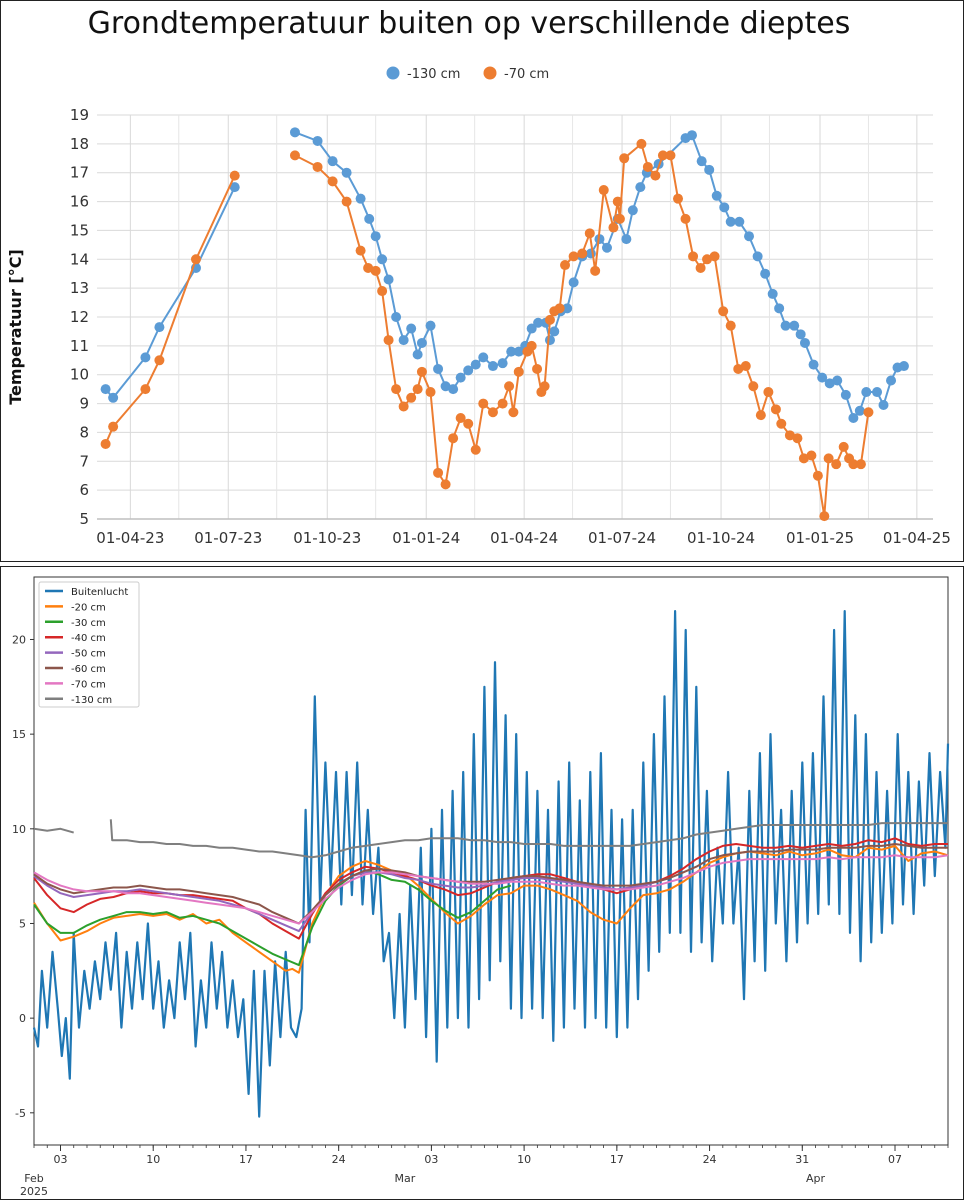  What do you see at coordinates (84, 404) in the screenshot?
I see `y-tick-label: 9` at bounding box center [84, 404].